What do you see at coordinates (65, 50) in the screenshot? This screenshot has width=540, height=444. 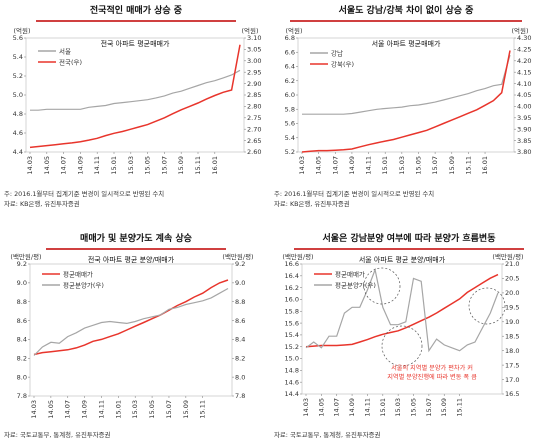 I see `legend-label: 서울` at bounding box center [65, 50].